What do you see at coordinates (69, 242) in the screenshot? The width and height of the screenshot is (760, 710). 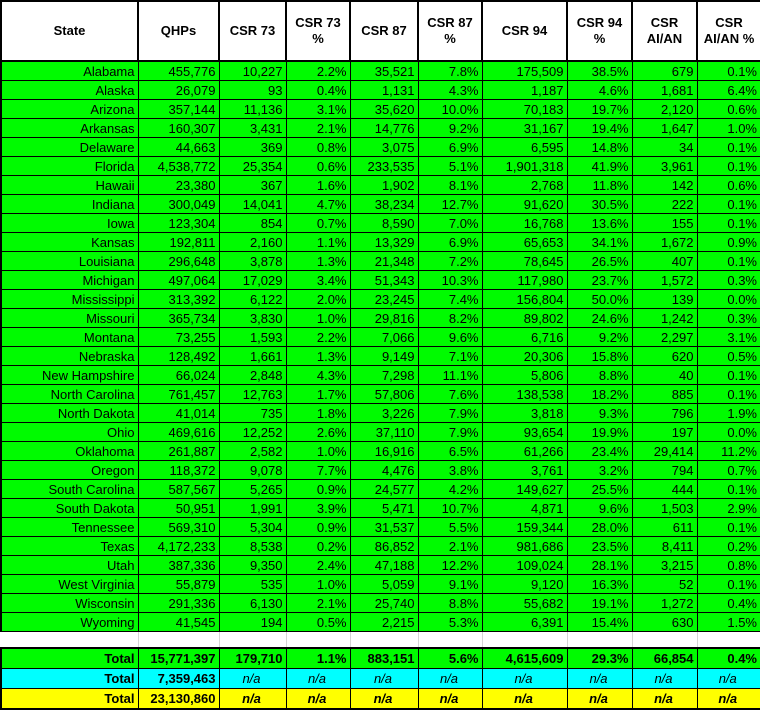 I see `state-cell: Kansas` at bounding box center [69, 242].